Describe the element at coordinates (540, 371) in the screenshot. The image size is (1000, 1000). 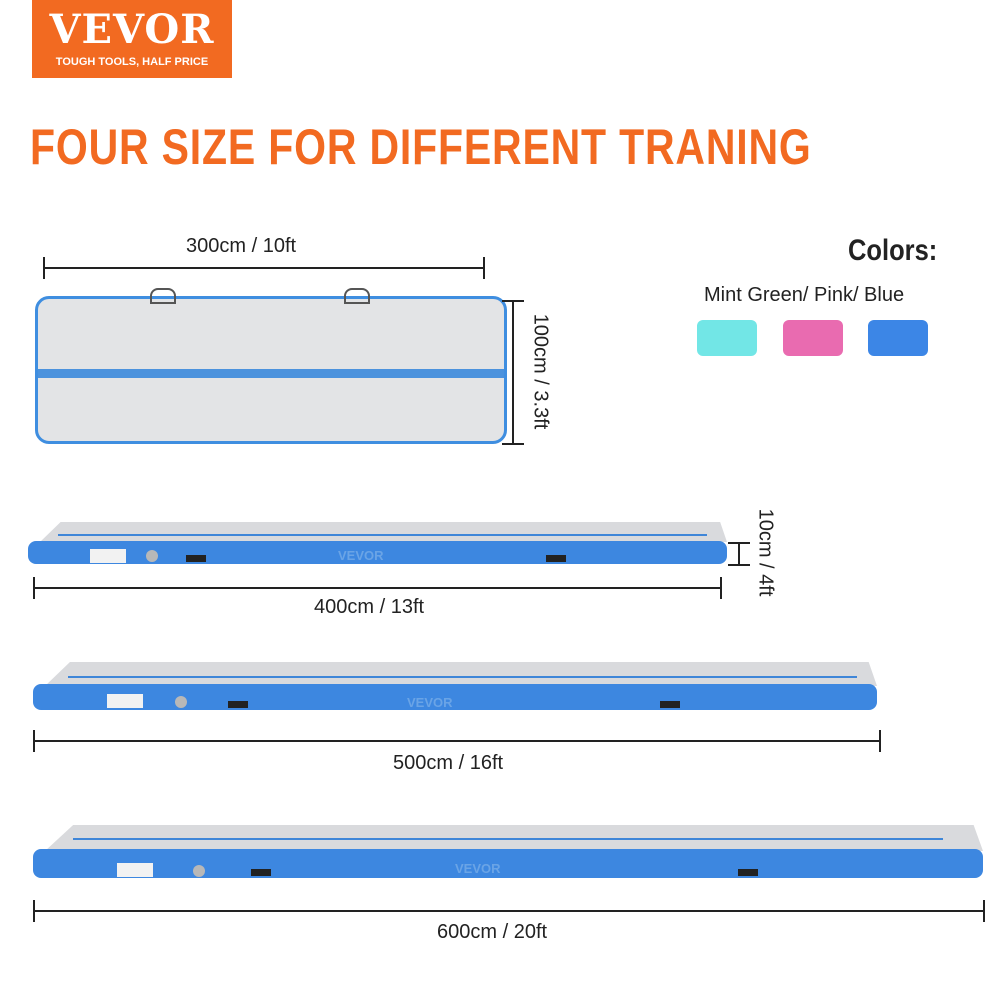
I see `depth-label: 100cm / 3.3ft` at that location.